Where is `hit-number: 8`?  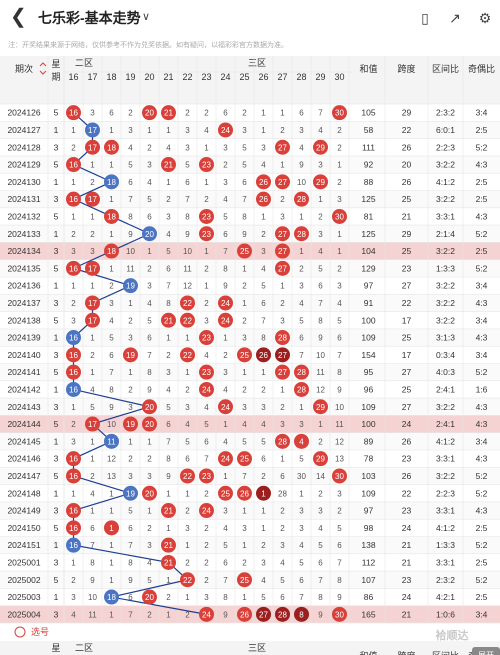
hit-number: 8 is located at coordinates (301, 614).